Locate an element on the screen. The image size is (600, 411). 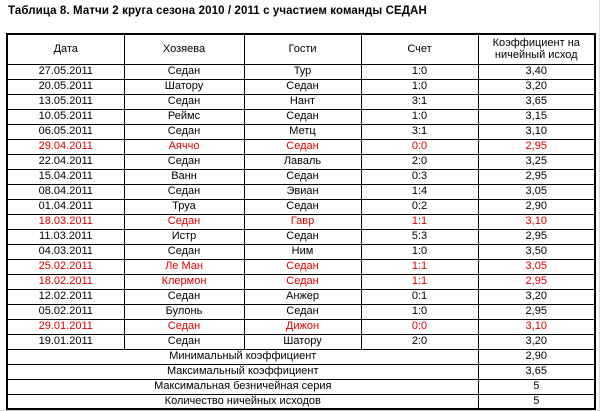
match-row: 18.02.2011 Клермон Седан 1:1 2,95 is located at coordinates (301, 281).